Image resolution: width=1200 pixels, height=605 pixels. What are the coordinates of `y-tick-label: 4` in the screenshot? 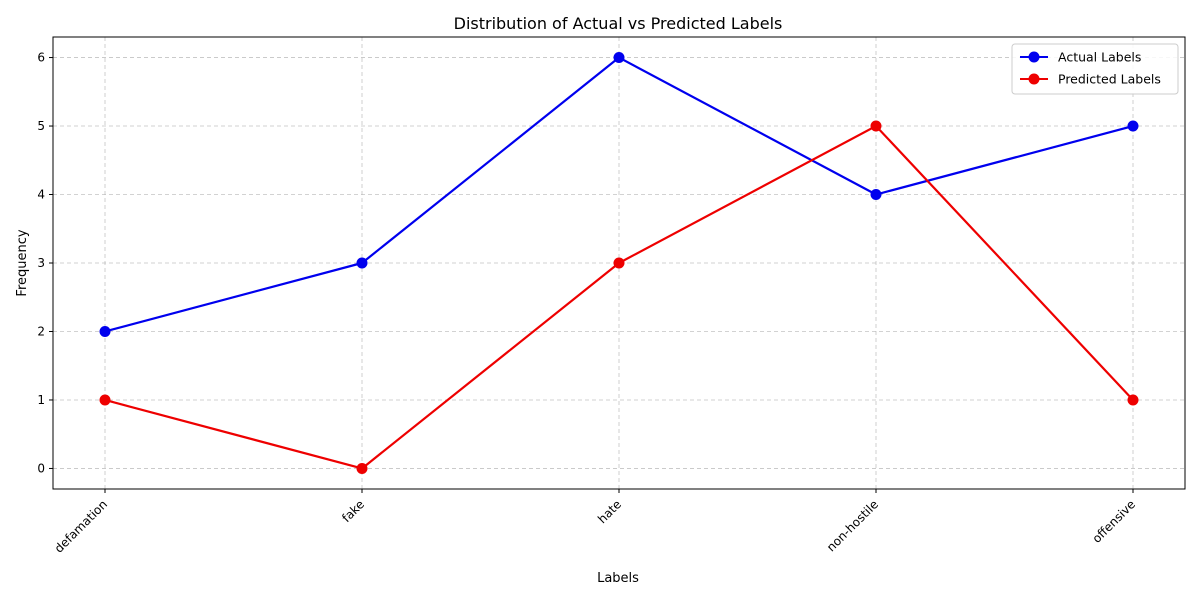 It's located at (41, 195).